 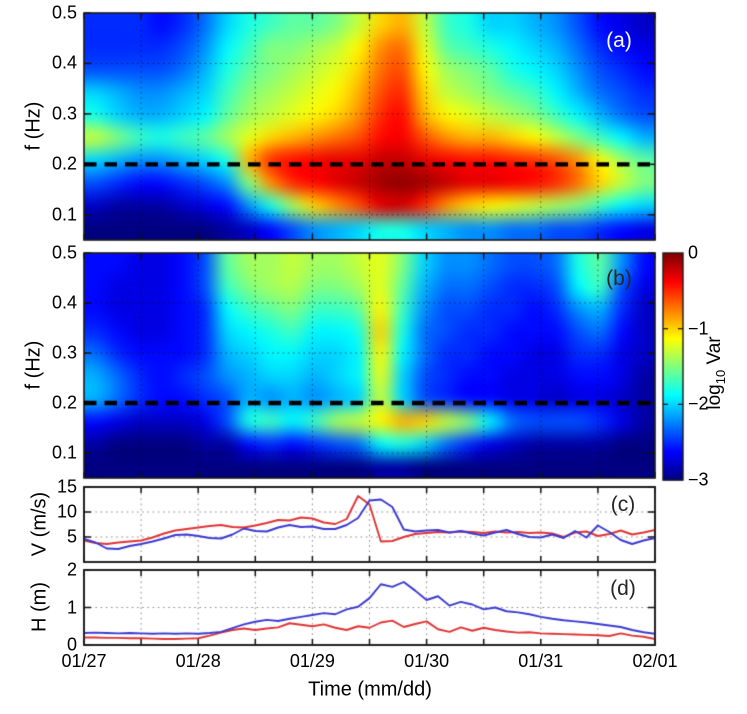 What do you see at coordinates (33, 365) in the screenshot?
I see `ylabel-panel-b: f (Hz)` at bounding box center [33, 365].